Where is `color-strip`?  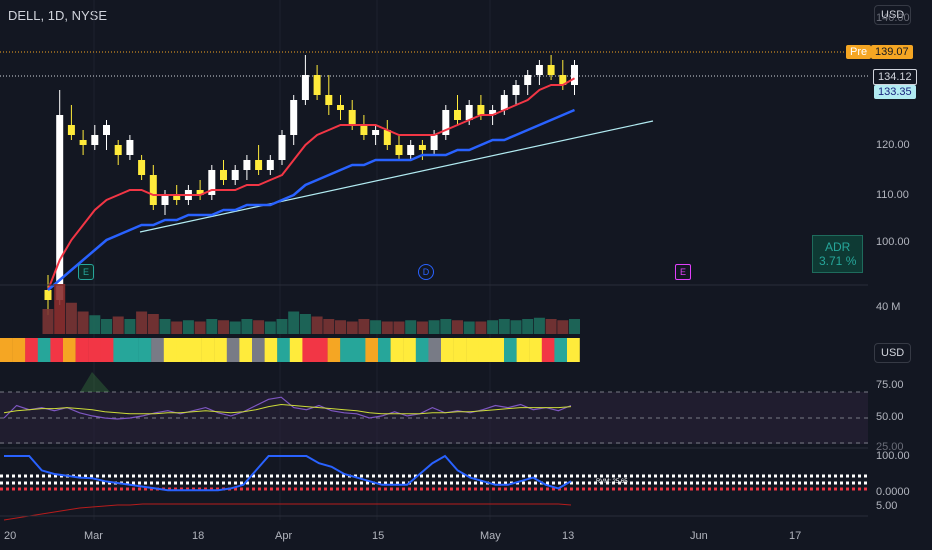 color-strip is located at coordinates (290, 350).